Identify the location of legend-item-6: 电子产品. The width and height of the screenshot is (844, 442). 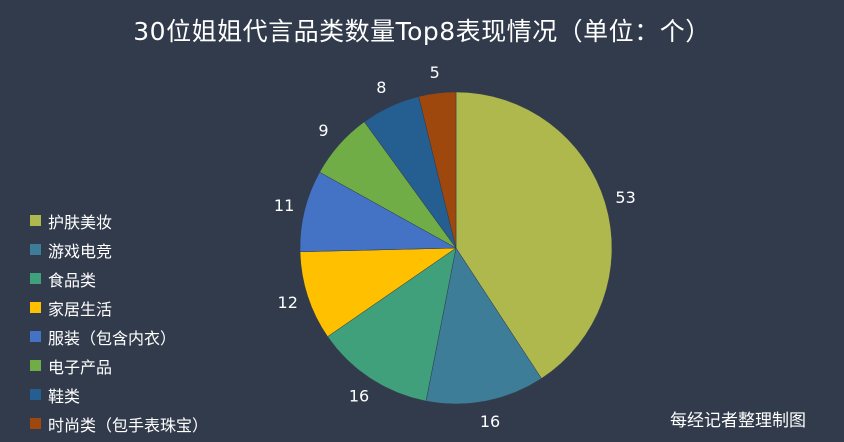
(119, 365).